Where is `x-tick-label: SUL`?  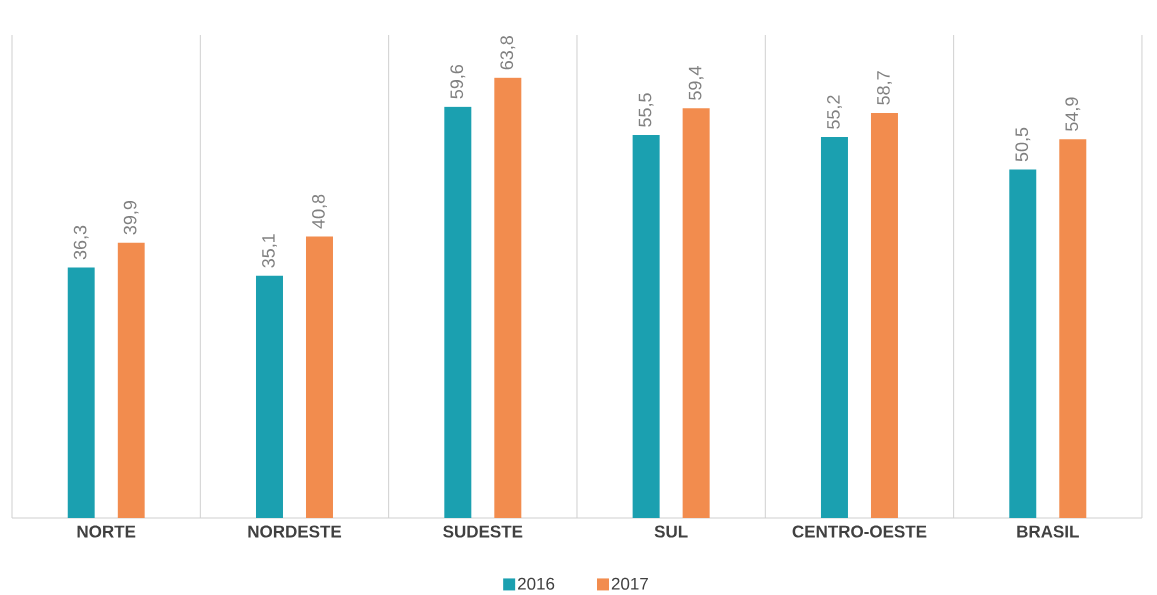
x-tick-label: SUL is located at coordinates (671, 531).